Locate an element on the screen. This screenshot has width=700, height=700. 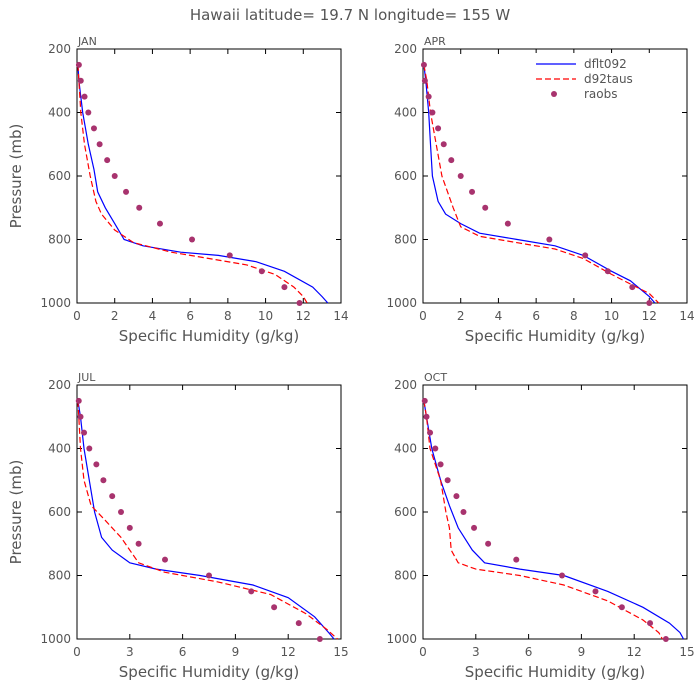
panel-month-label: APR is located at coordinates (435, 41).